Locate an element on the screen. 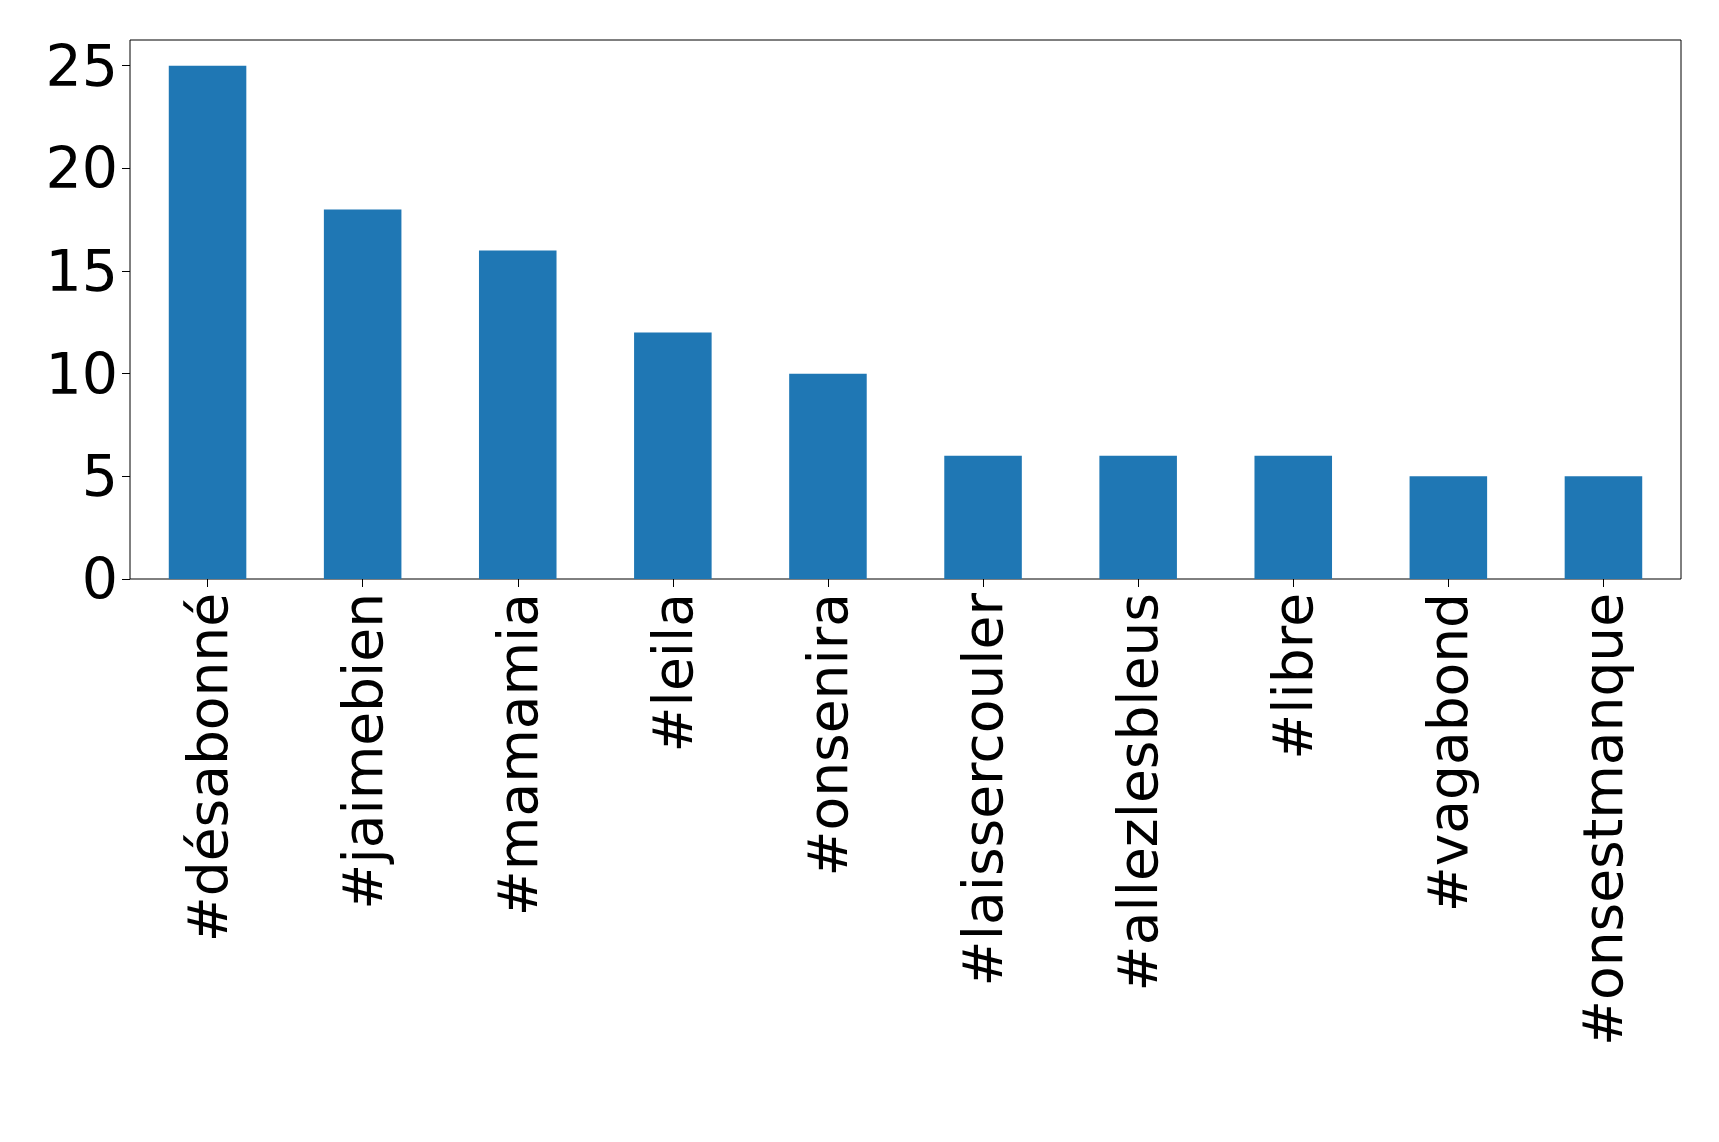 Image resolution: width=1719 pixels, height=1142 pixels. y-tick-label: 20 is located at coordinates (81, 168).